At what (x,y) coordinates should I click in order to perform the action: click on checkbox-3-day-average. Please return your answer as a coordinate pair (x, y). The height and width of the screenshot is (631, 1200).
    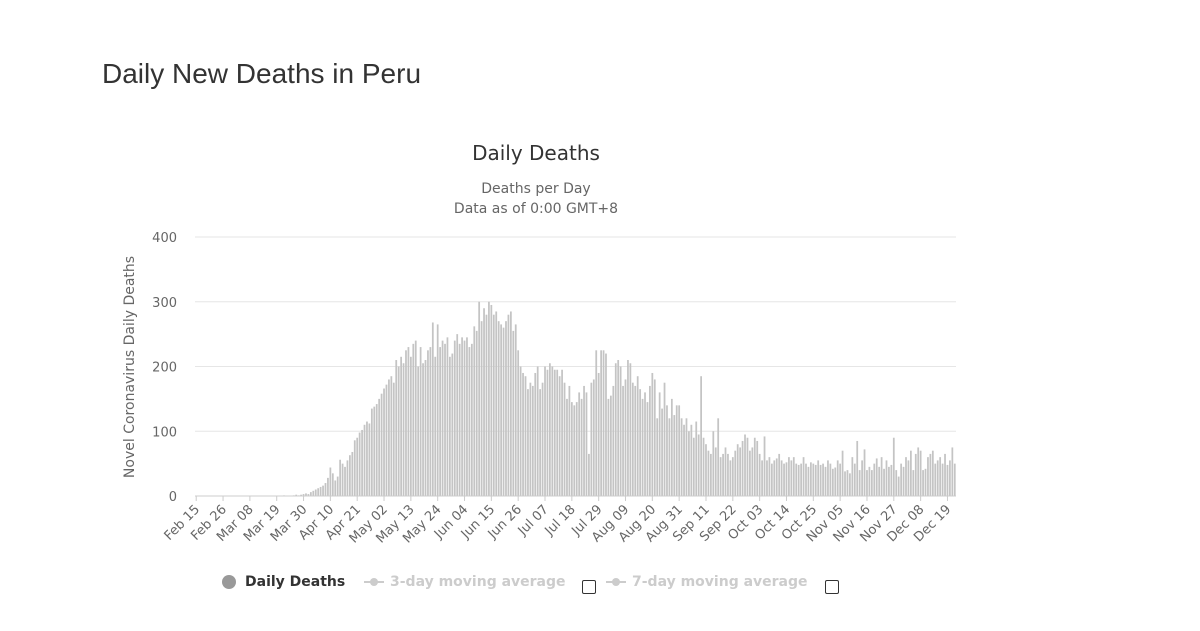
    Looking at the image, I should click on (589, 587).